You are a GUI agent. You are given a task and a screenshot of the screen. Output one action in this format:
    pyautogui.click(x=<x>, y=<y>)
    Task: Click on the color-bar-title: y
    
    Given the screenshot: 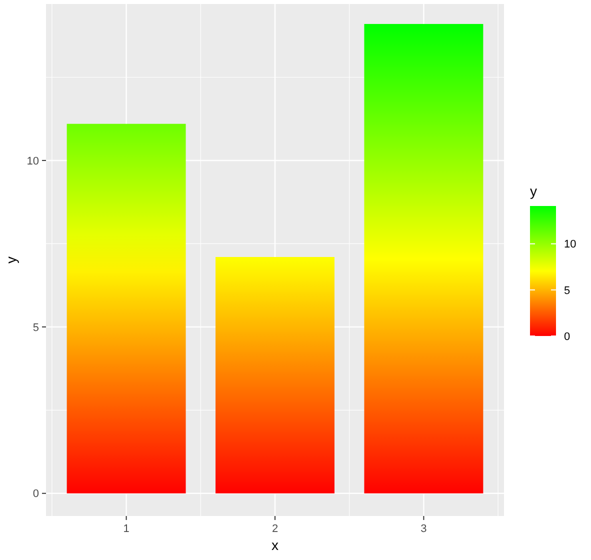 What is the action you would take?
    pyautogui.click(x=533, y=191)
    